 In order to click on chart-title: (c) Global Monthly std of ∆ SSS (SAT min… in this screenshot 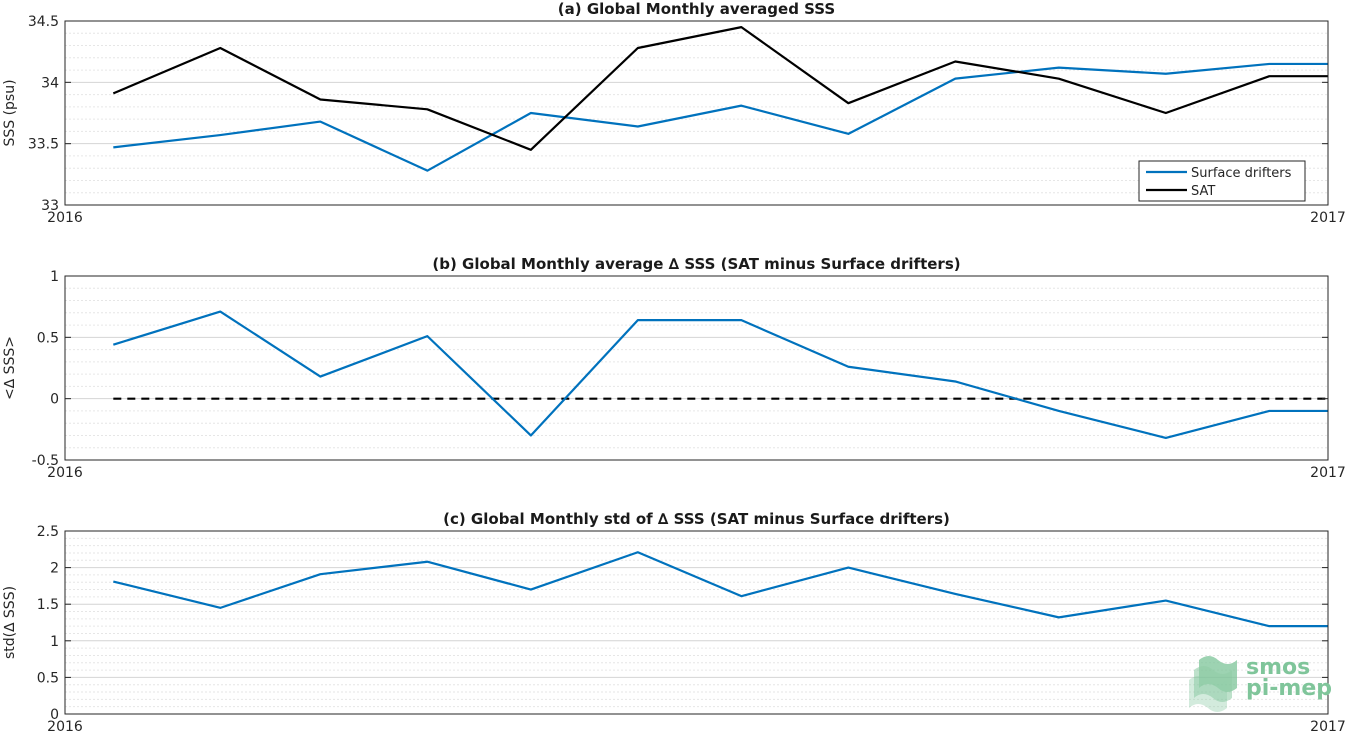, I will do `click(696, 519)`.